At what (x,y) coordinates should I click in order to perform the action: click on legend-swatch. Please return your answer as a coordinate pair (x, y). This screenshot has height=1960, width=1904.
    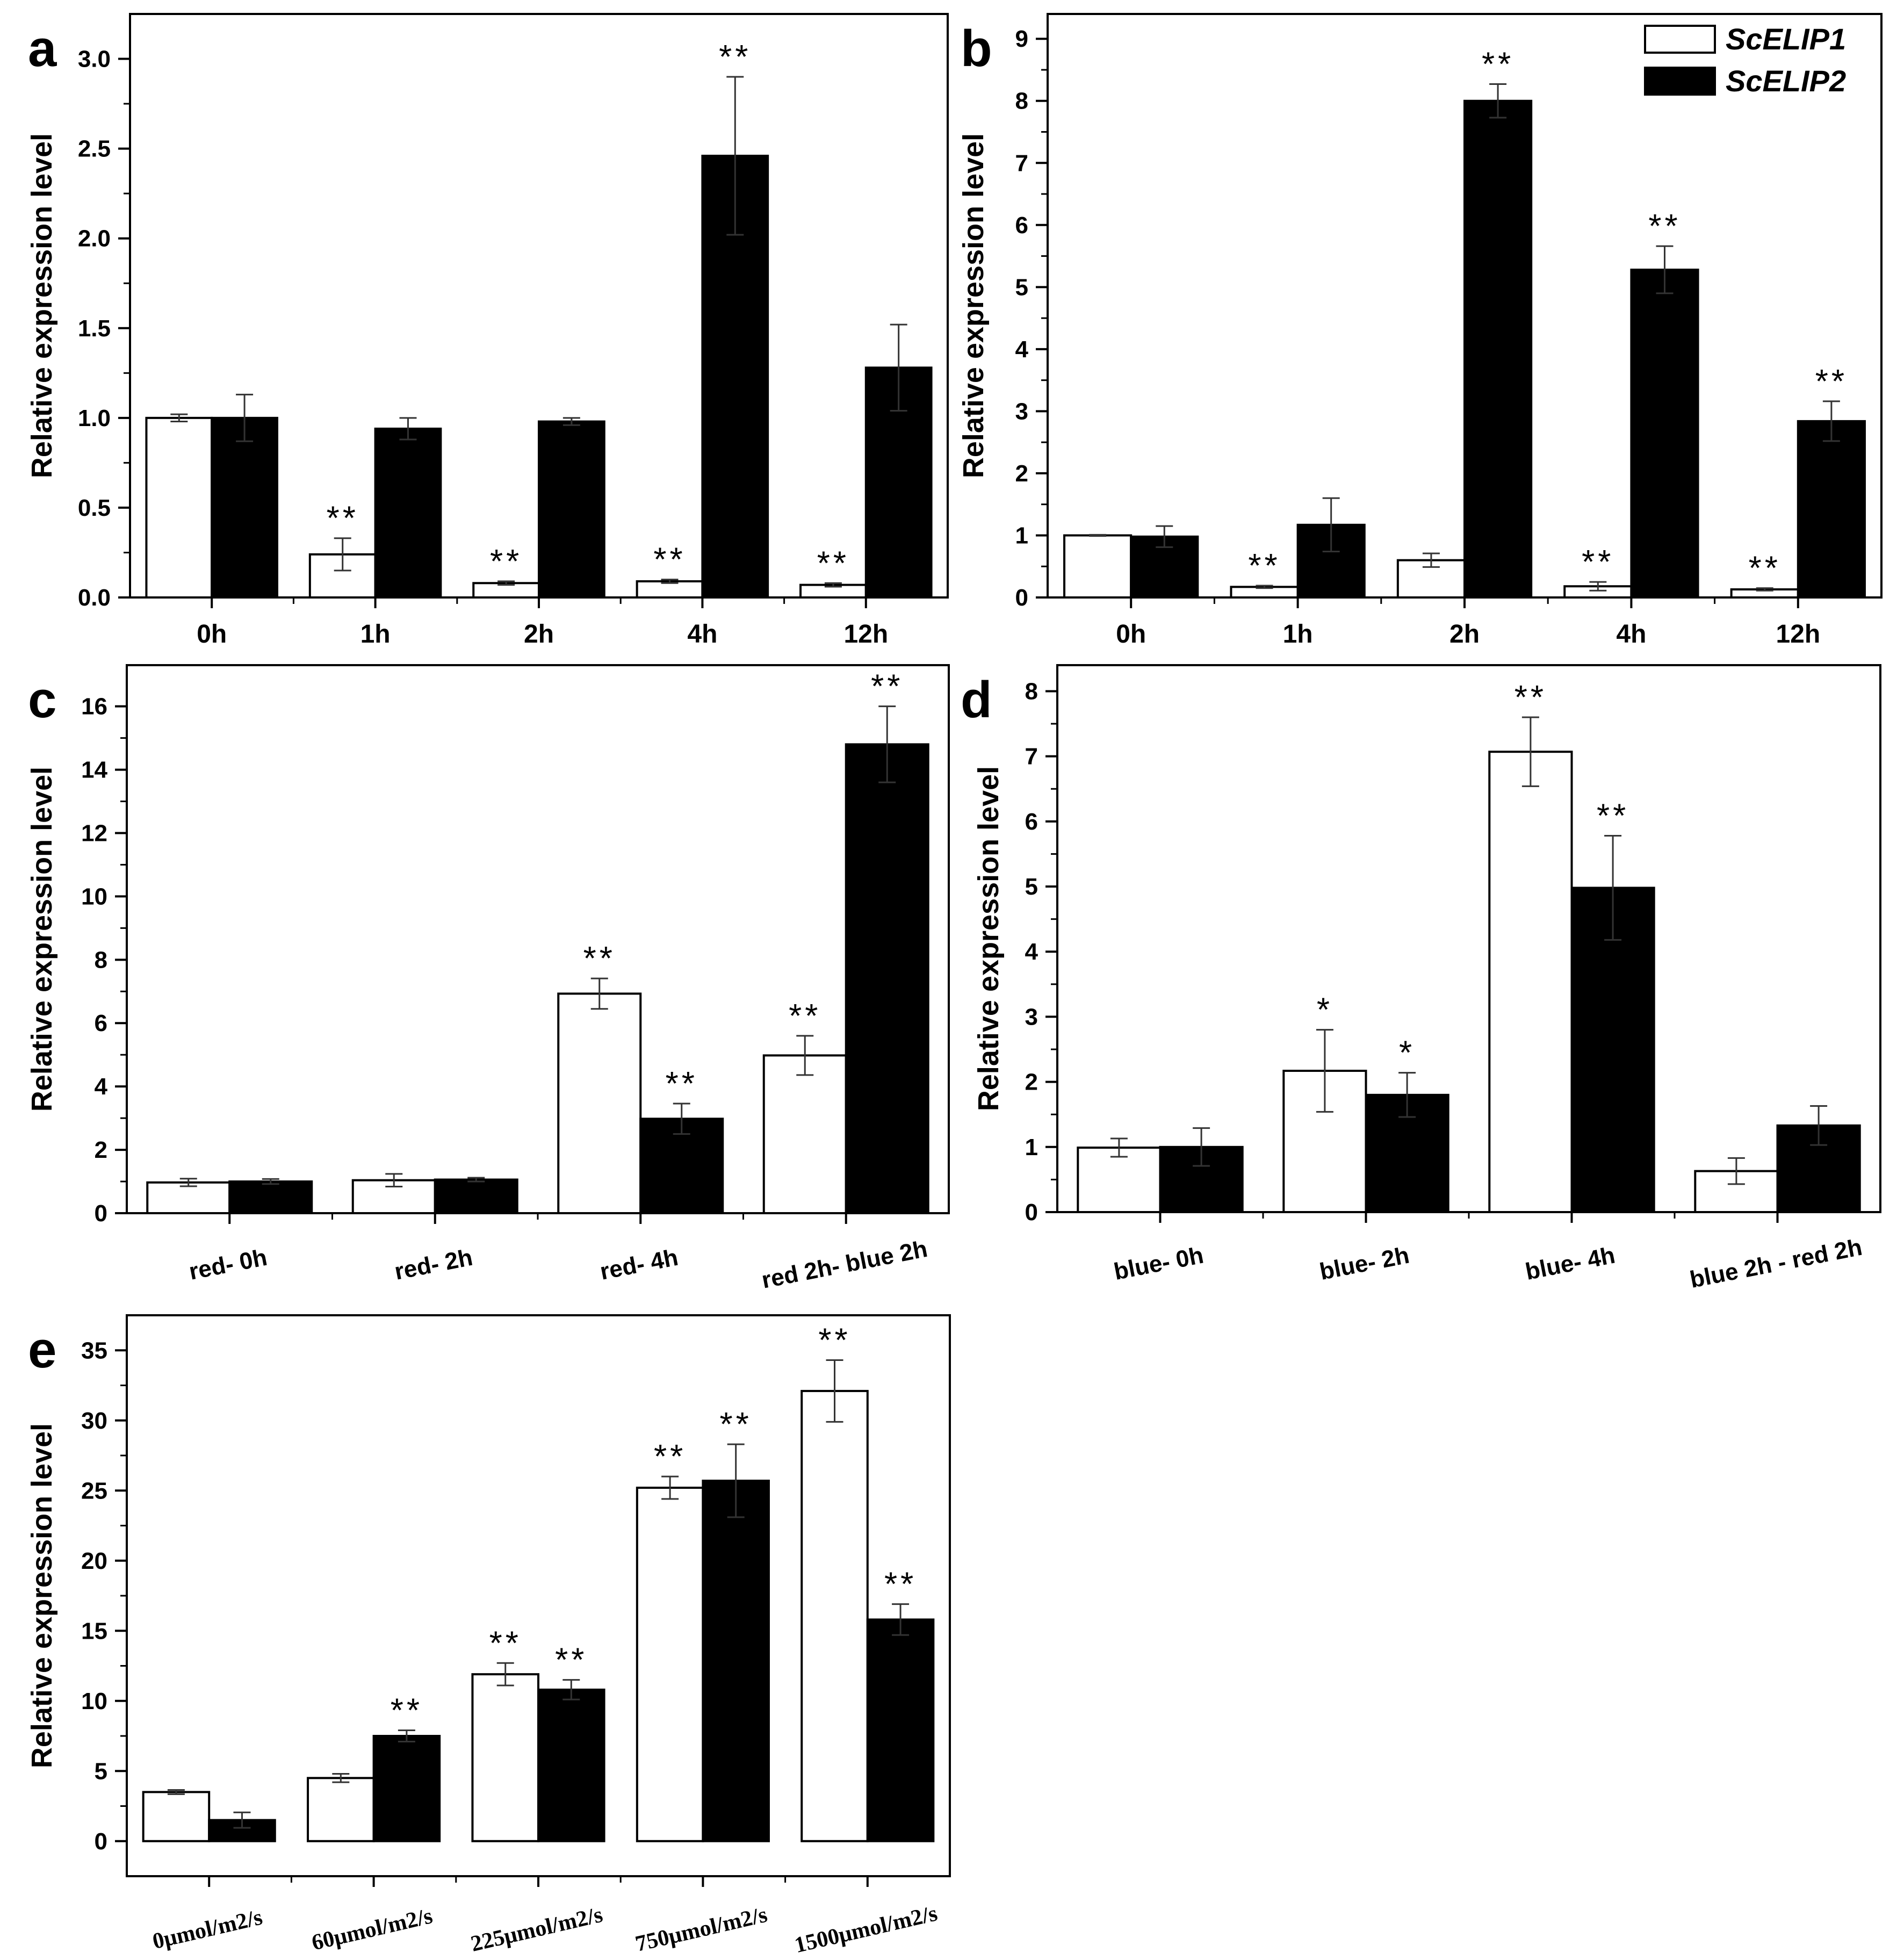
    Looking at the image, I should click on (1680, 39).